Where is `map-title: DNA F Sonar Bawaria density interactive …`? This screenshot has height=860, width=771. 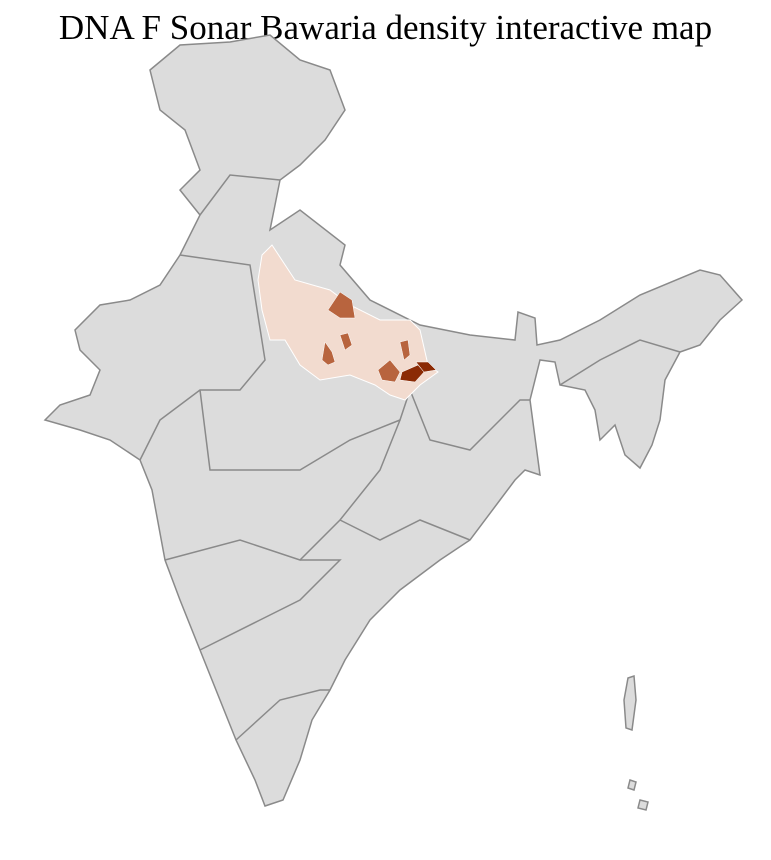 map-title: DNA F Sonar Bawaria density interactive … is located at coordinates (385, 27).